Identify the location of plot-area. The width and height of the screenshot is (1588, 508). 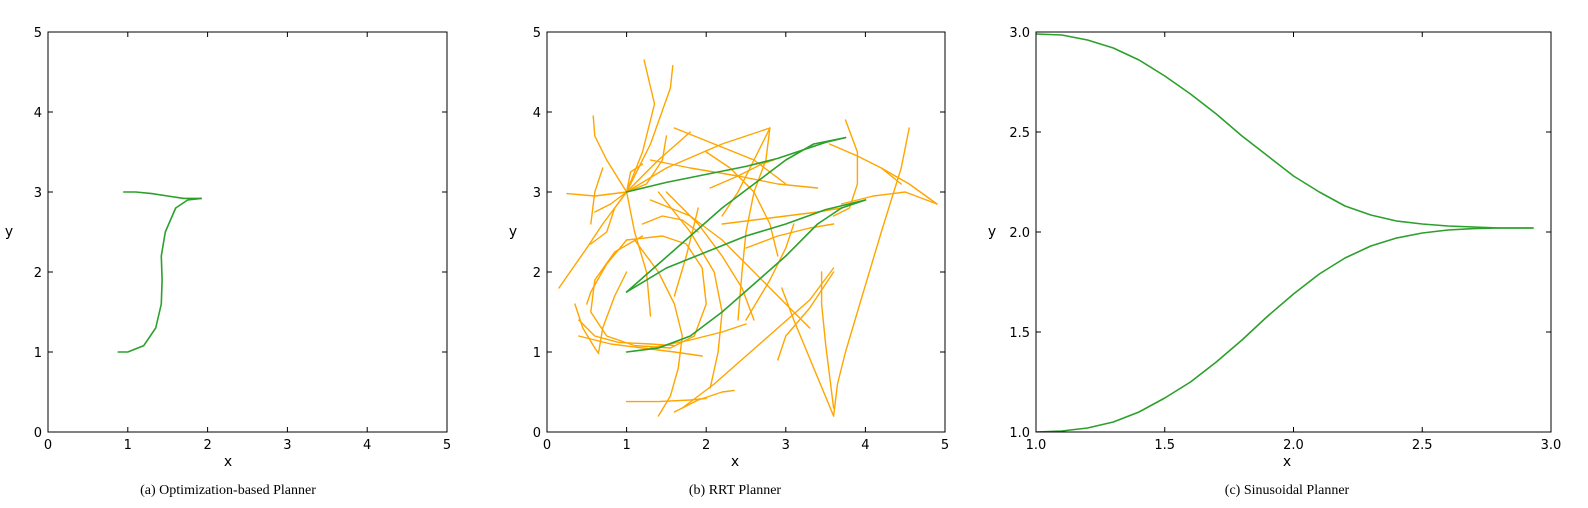
(159, 272).